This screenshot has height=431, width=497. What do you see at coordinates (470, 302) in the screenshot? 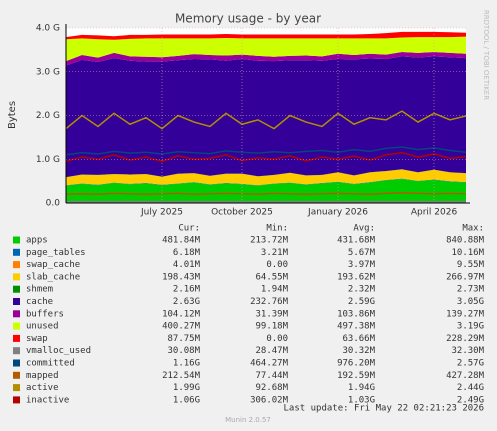
I see `legend-stat: 3.05G` at bounding box center [470, 302].